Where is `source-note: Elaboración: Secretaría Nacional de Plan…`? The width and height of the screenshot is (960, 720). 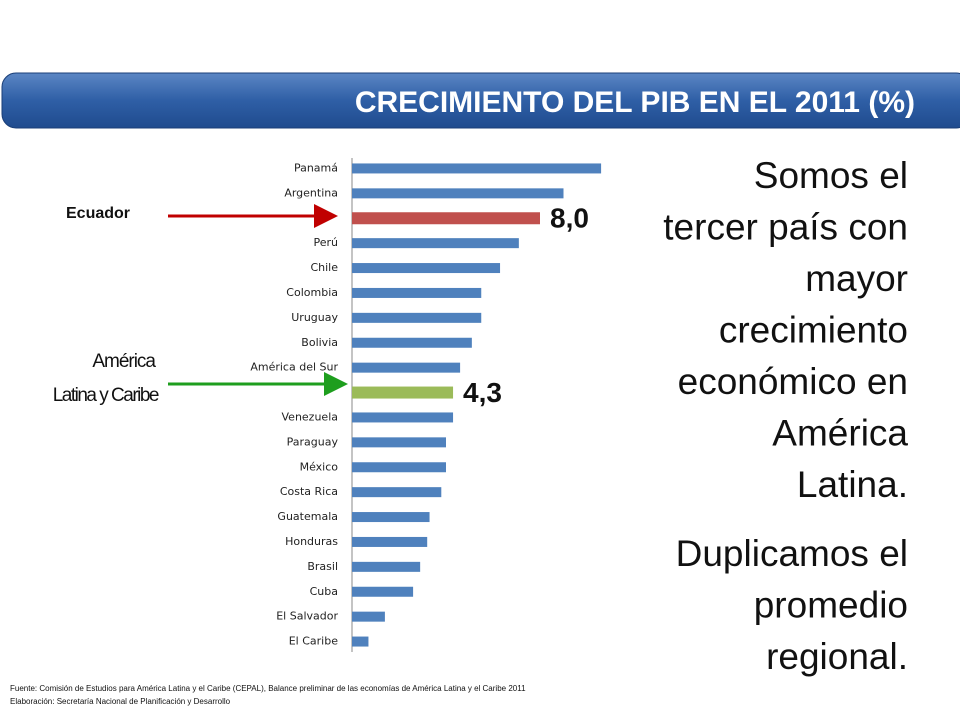
source-note: Elaboración: Secretaría Nacional de Plan… is located at coordinates (120, 701).